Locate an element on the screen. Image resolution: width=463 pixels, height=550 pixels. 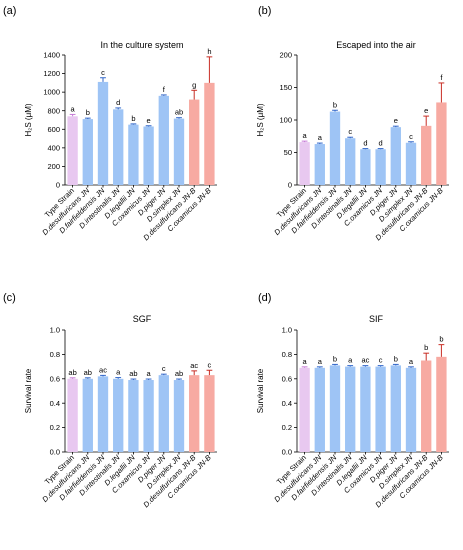
y-tick-label: 150 is located at coordinates (285, 87).